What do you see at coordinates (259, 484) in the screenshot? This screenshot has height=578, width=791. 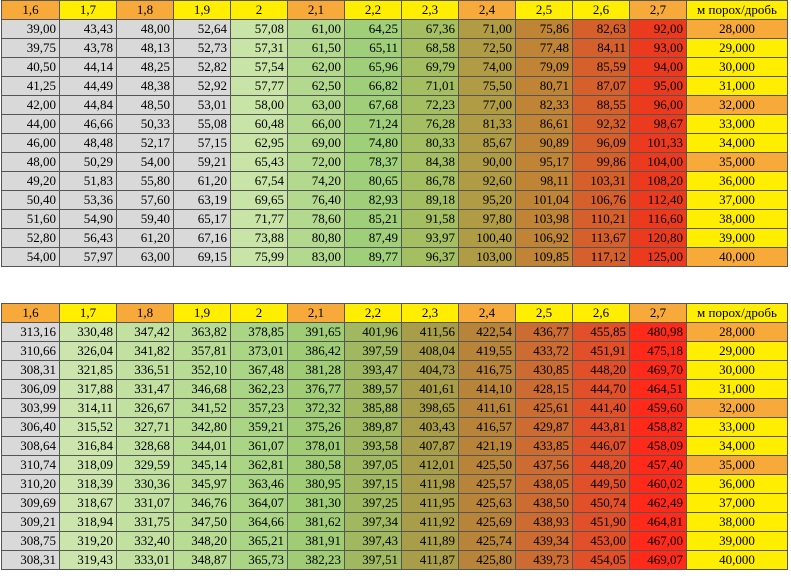 I see `cell: 363,46` at bounding box center [259, 484].